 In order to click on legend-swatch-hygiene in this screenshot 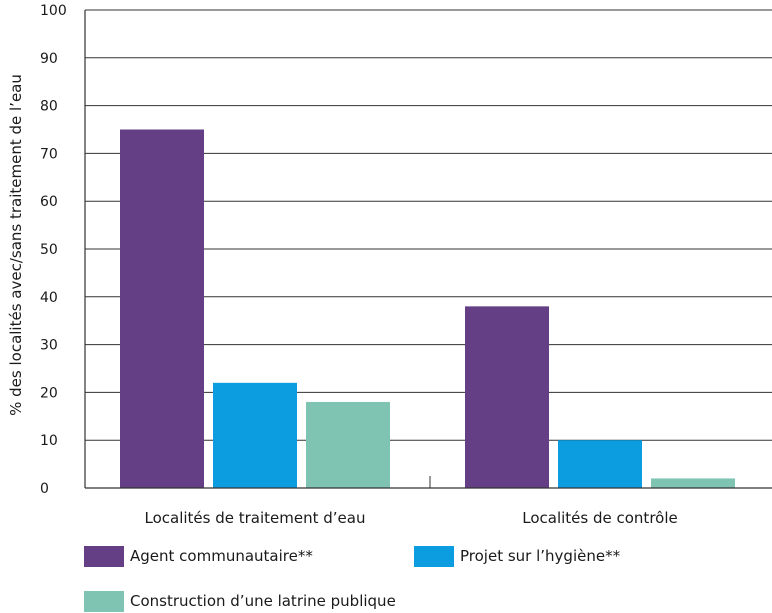, I will do `click(434, 556)`.